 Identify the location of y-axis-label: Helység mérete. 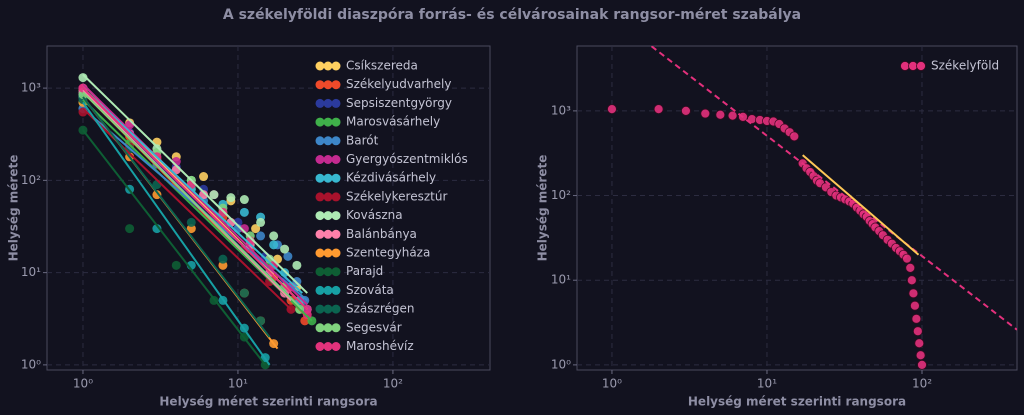
(14, 208).